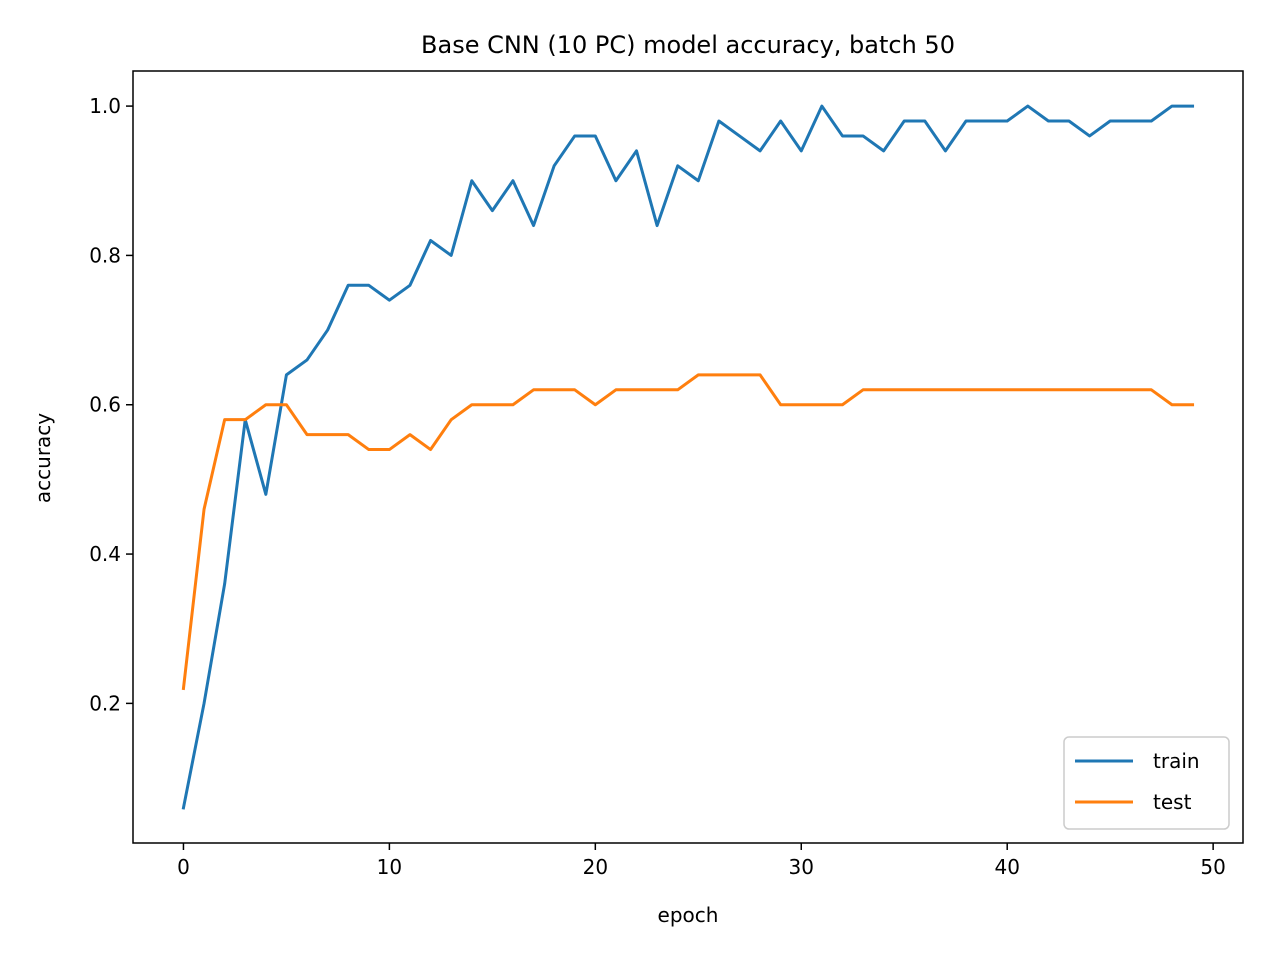  I want to click on x-tick-label: 50, so click(1212, 867).